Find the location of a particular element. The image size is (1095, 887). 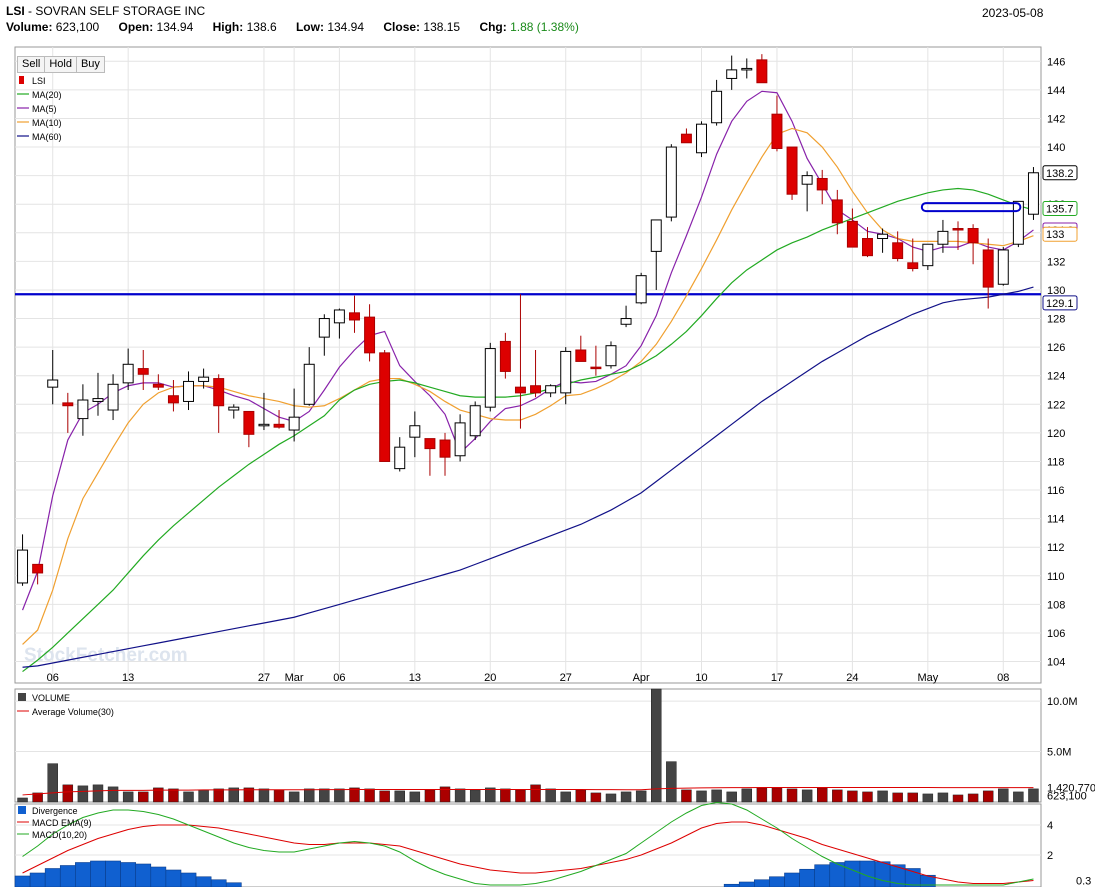

close-label: Close: is located at coordinates (402, 27).